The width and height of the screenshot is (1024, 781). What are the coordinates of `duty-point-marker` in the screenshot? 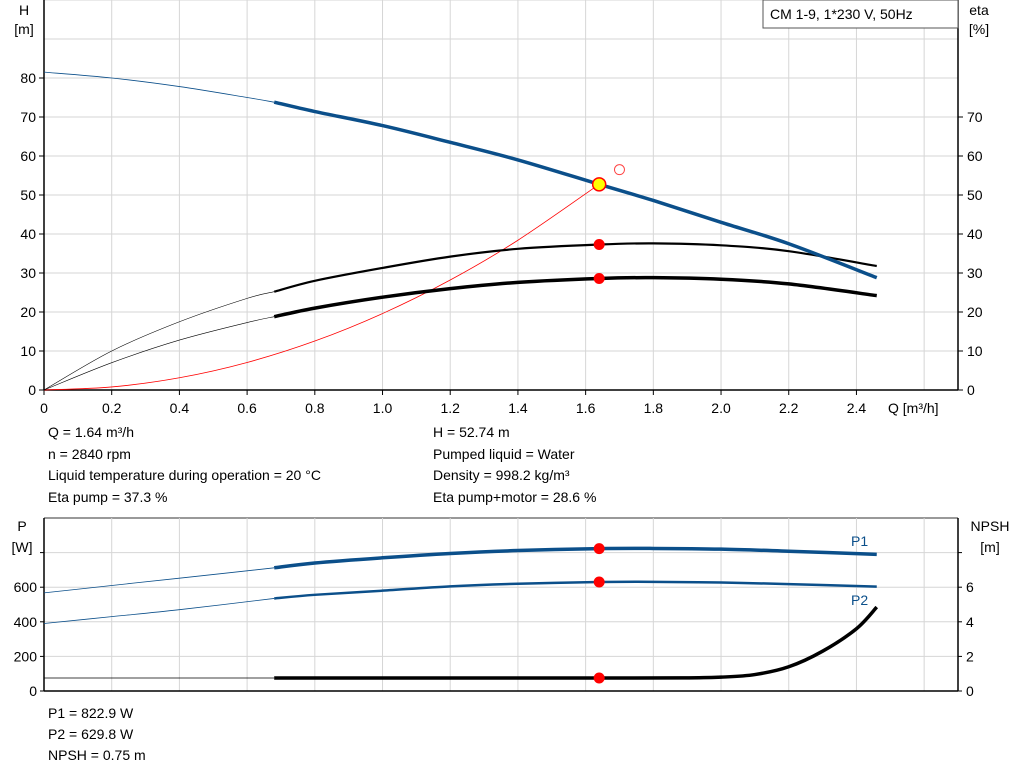 It's located at (599, 184).